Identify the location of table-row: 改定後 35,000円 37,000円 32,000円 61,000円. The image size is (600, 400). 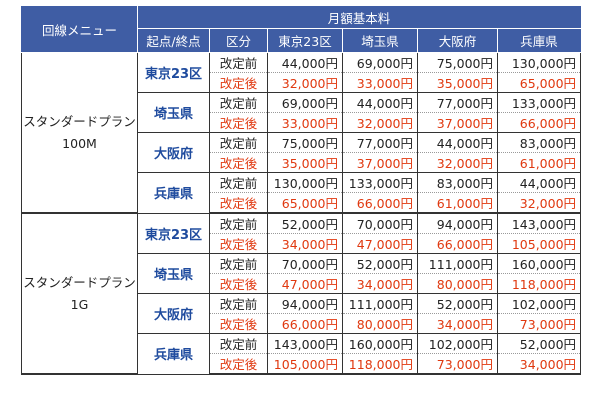
(302, 162).